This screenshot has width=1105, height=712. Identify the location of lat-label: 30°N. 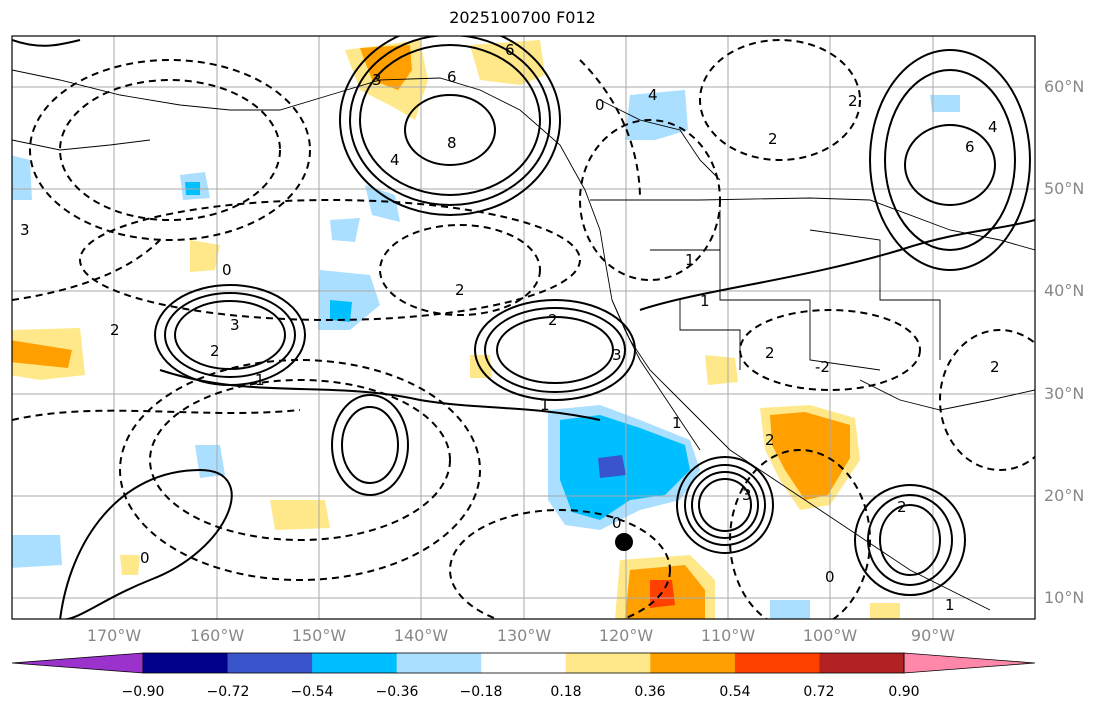
(1064, 393).